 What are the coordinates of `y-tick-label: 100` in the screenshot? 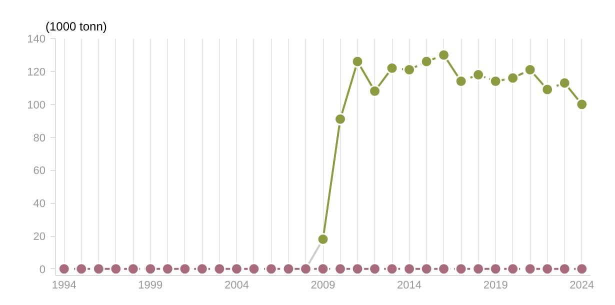 It's located at (36, 105).